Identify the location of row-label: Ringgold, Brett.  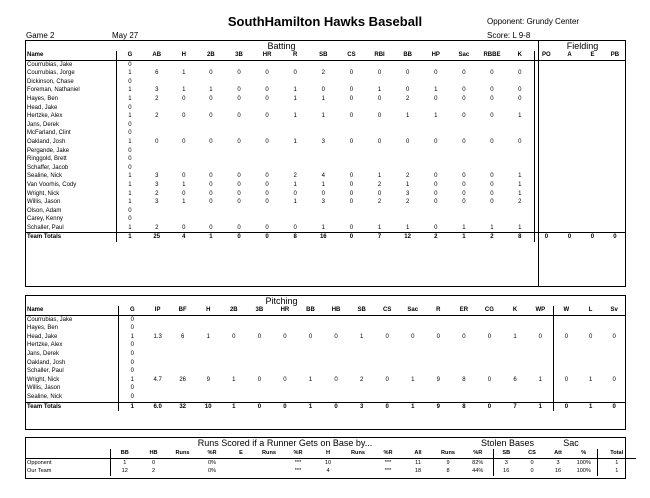
(47, 159).